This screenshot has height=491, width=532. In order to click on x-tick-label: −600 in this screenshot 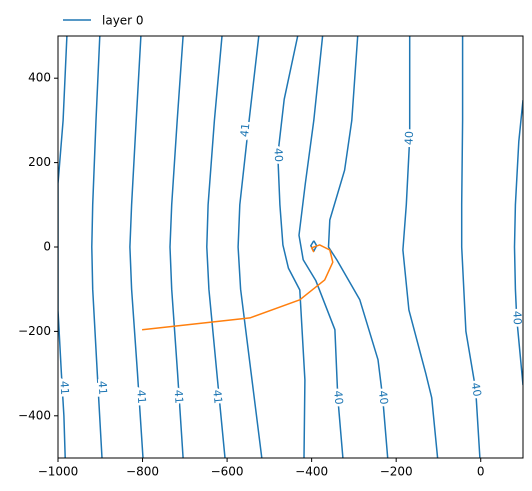, I will do `click(227, 472)`.